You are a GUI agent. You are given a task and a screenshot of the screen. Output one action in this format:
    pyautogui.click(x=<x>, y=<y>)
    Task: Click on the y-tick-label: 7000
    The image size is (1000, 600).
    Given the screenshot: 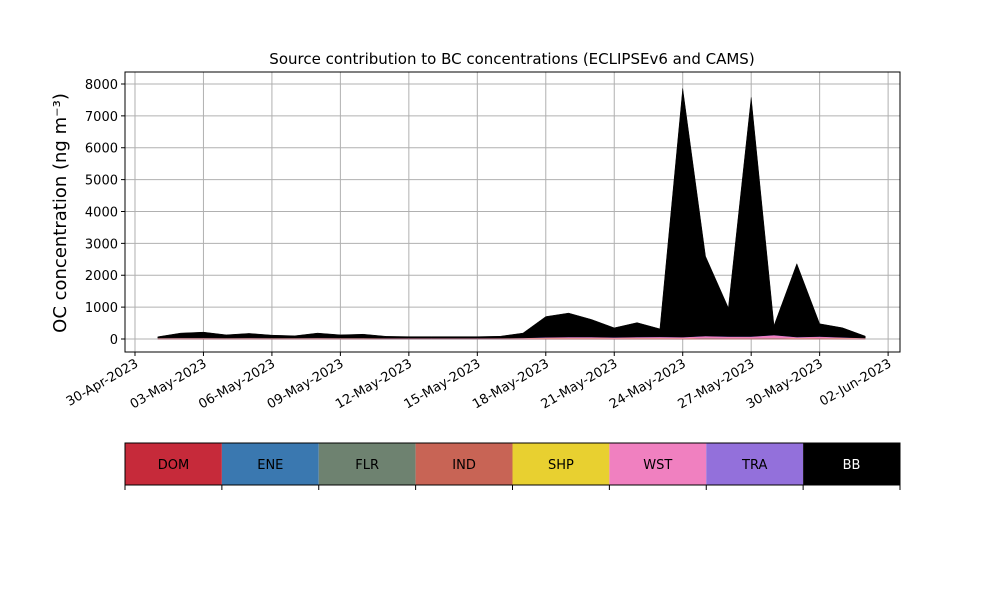 What is the action you would take?
    pyautogui.click(x=101, y=117)
    